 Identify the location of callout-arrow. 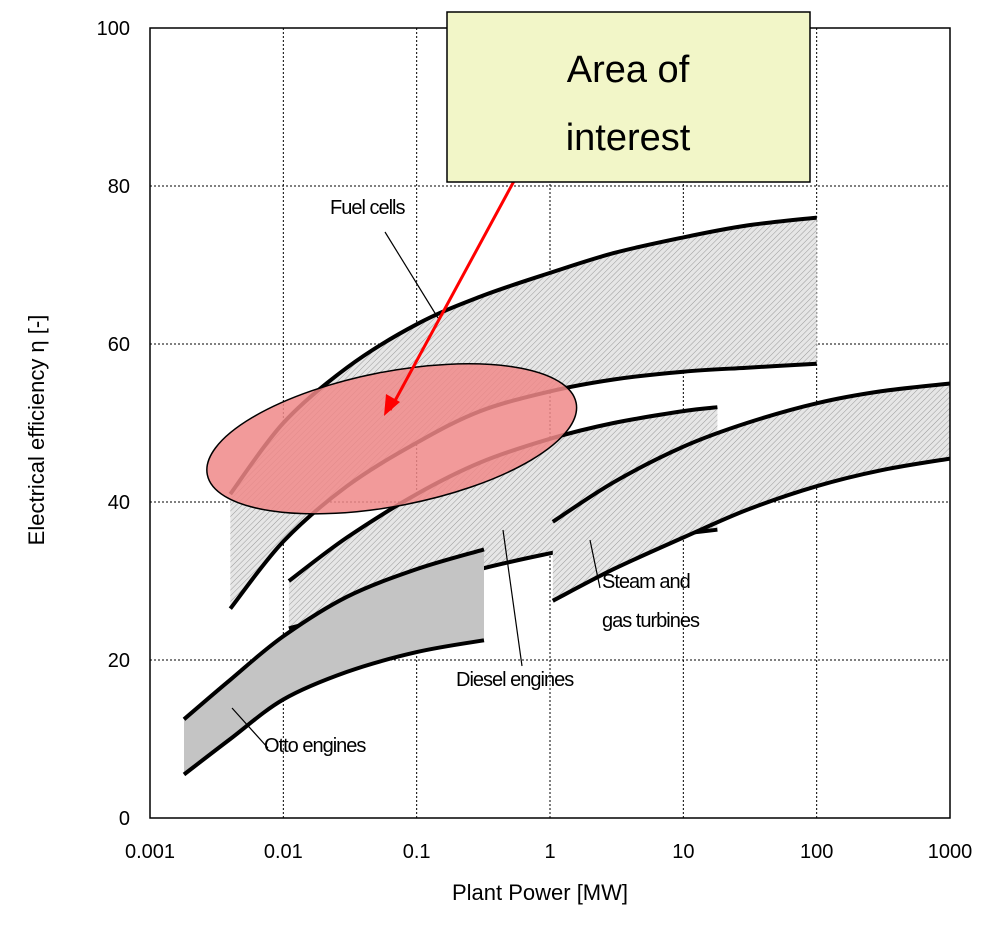
(455, 290).